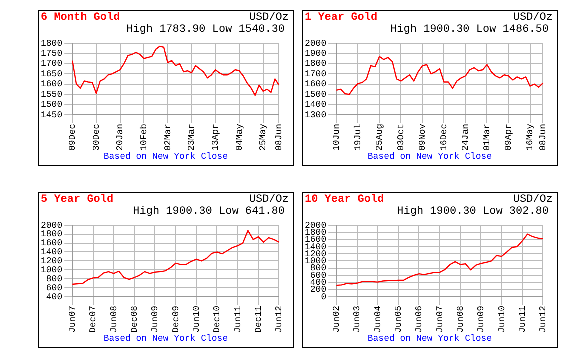 This screenshot has height=363, width=584. I want to click on chart-title: 5 Year Gold, so click(77, 200).